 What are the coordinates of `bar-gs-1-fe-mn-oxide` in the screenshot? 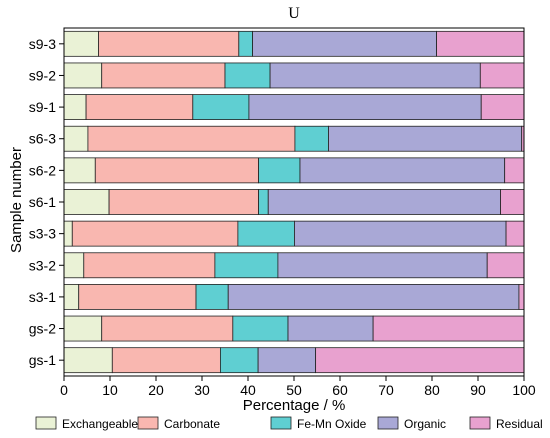 It's located at (239, 360).